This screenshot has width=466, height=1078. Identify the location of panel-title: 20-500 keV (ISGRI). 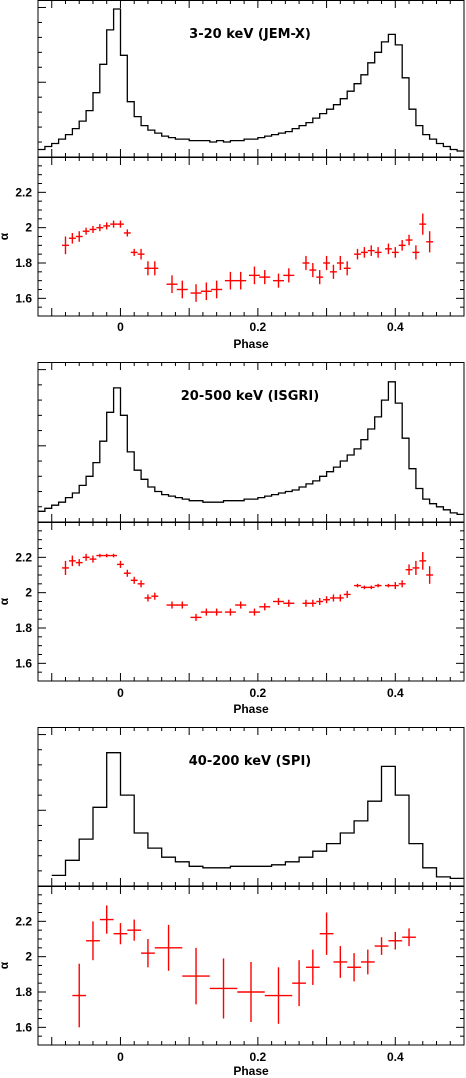
(250, 396).